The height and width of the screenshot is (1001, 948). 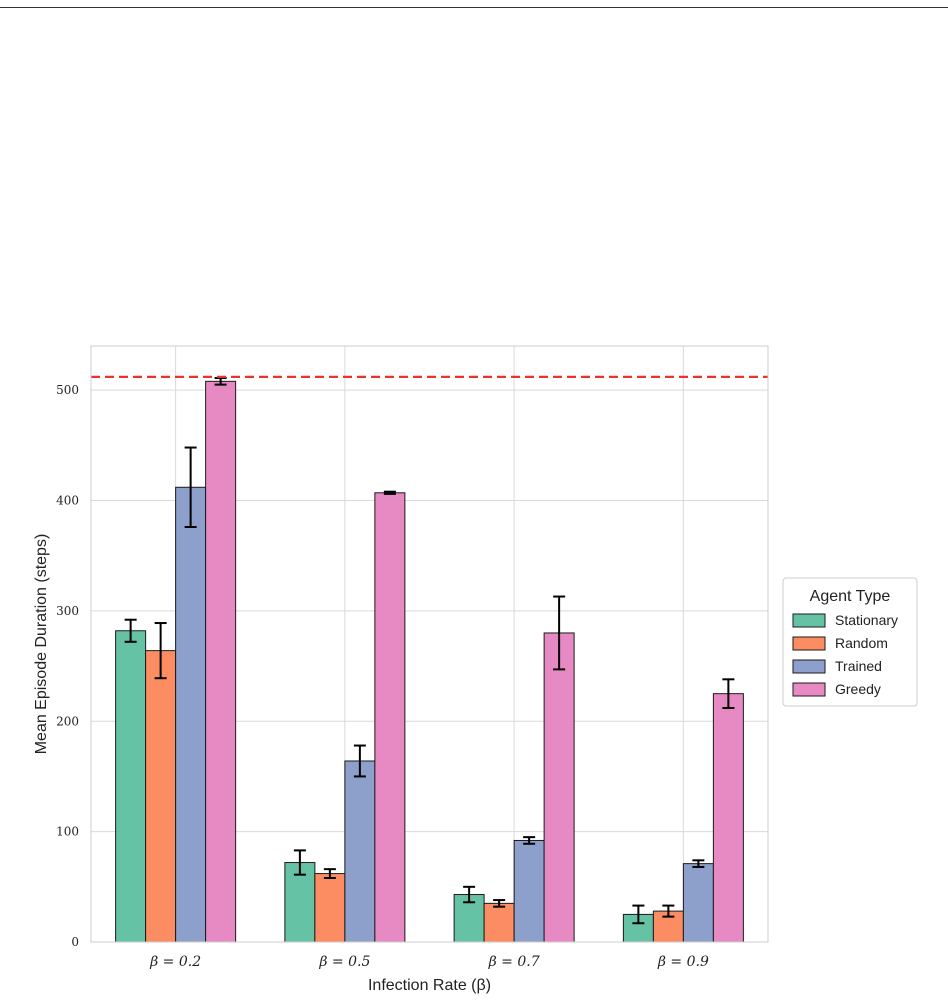 I want to click on y-tick-label: 100, so click(x=67, y=832).